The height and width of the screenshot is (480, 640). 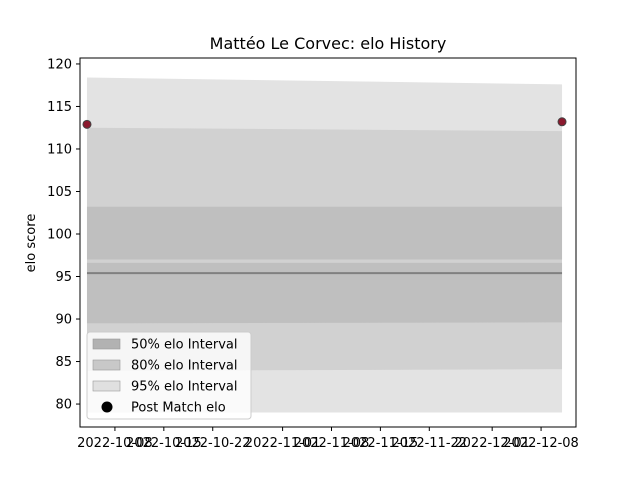 What do you see at coordinates (184, 366) in the screenshot?
I see `legend-label: 80% elo Interval` at bounding box center [184, 366].